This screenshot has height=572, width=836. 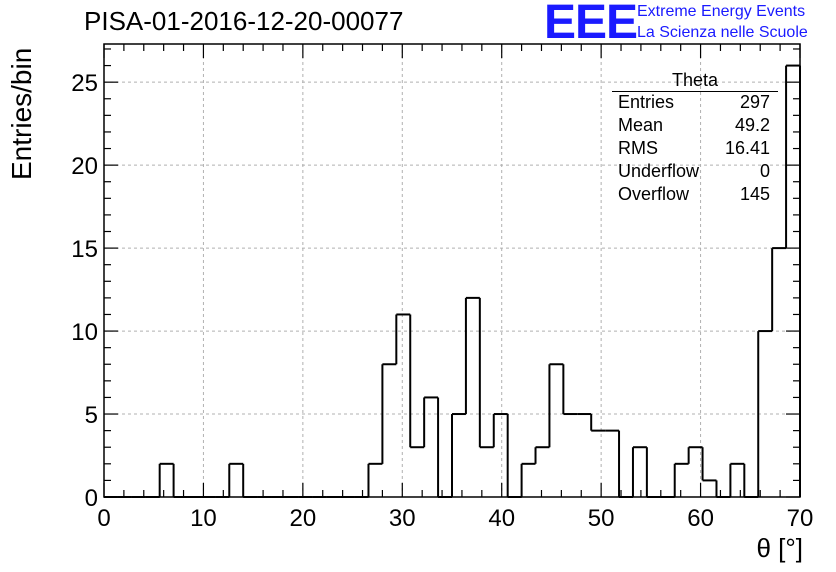 I want to click on stats-title: Theta, so click(x=695, y=80).